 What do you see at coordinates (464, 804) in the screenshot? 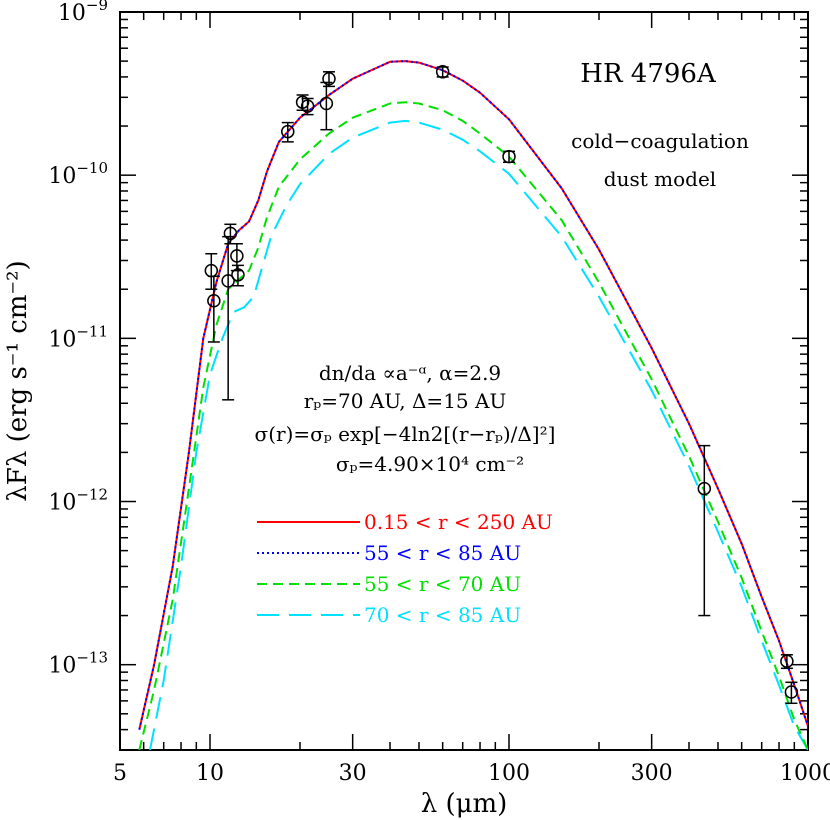
I see `x-axis-label: λ (μm)` at bounding box center [464, 804].